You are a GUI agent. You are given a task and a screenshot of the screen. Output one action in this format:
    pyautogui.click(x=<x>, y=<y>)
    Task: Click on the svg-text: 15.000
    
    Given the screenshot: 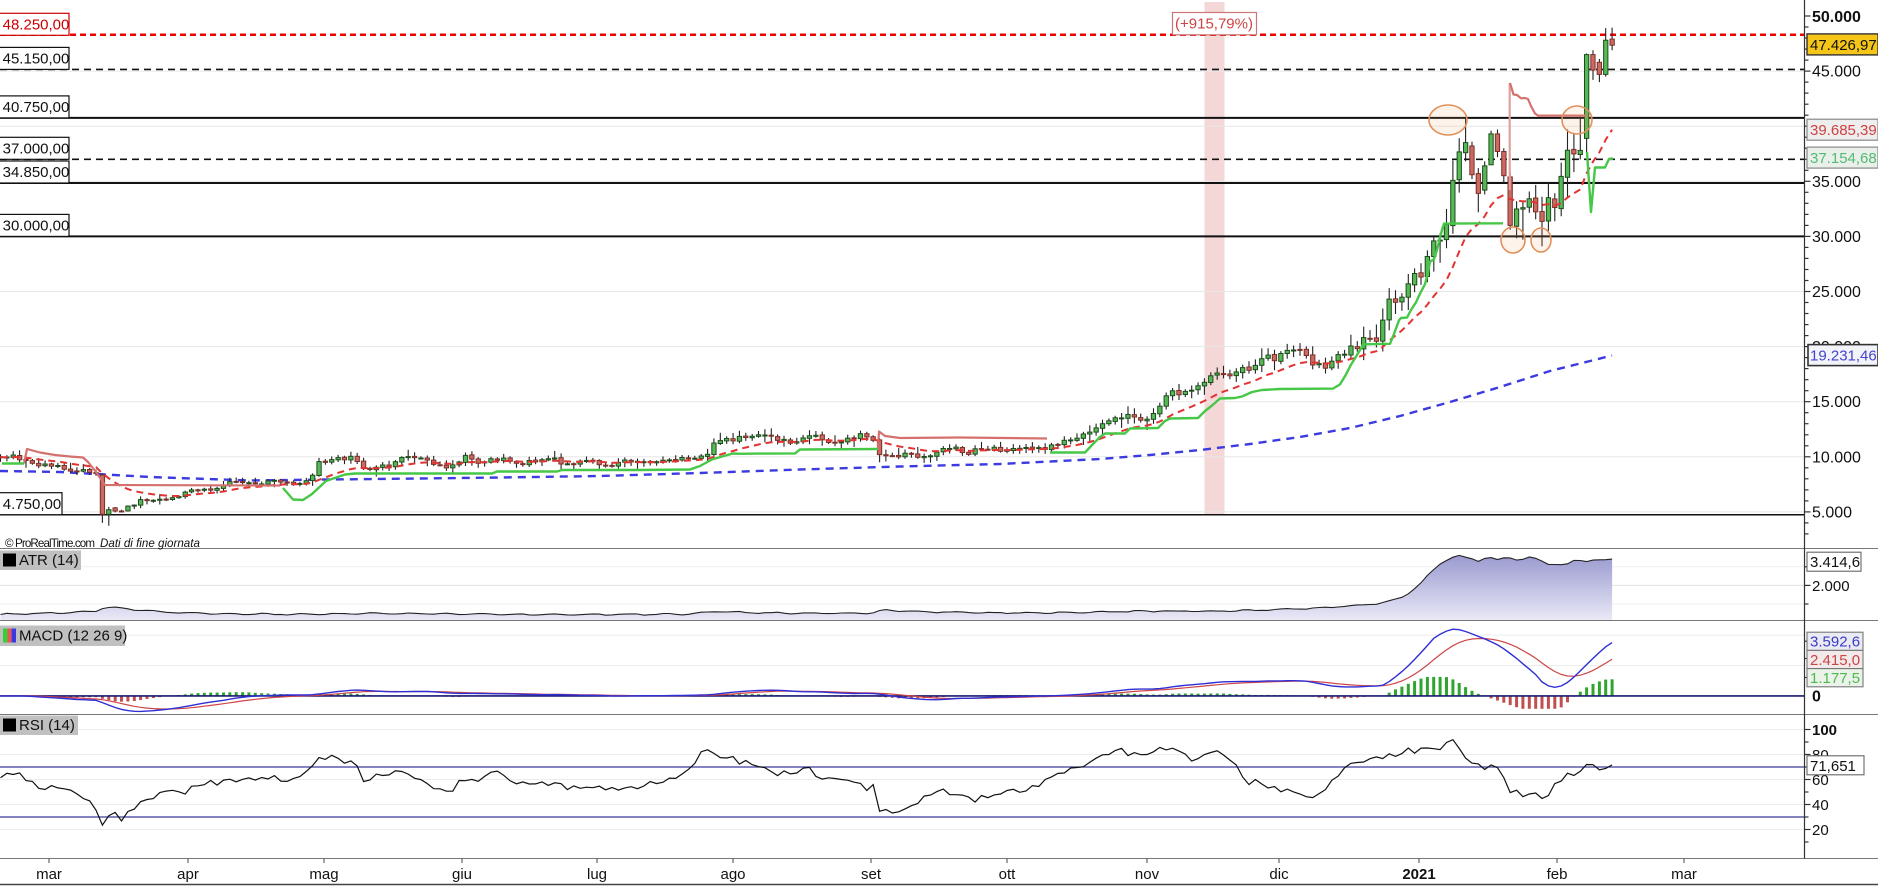 What is the action you would take?
    pyautogui.click(x=1836, y=402)
    